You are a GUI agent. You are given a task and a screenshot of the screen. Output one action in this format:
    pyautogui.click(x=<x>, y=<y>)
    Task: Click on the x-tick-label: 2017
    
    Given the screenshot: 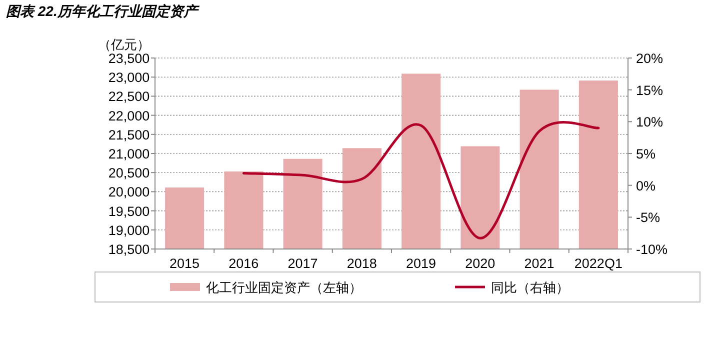 What is the action you would take?
    pyautogui.click(x=303, y=263)
    